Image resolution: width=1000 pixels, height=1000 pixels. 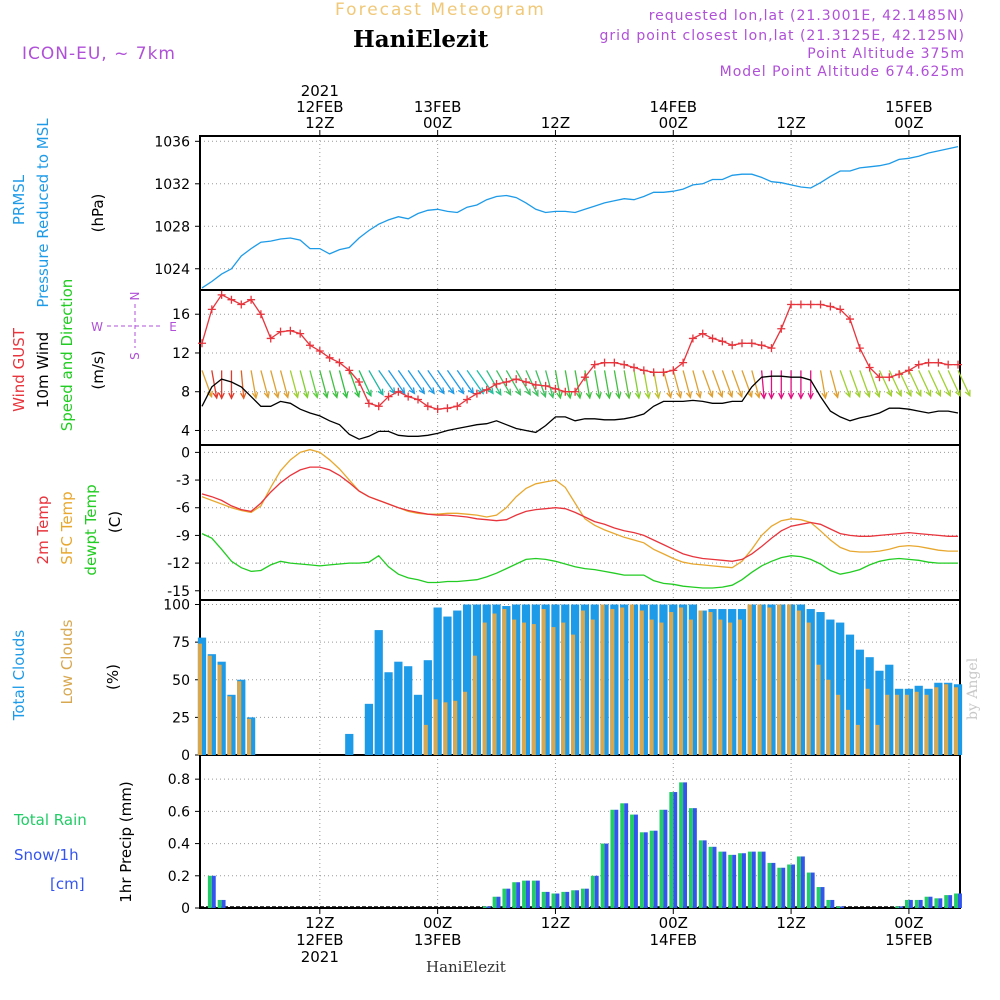 What do you see at coordinates (580, 831) in the screenshot?
I see `precip-panel-frame` at bounding box center [580, 831].